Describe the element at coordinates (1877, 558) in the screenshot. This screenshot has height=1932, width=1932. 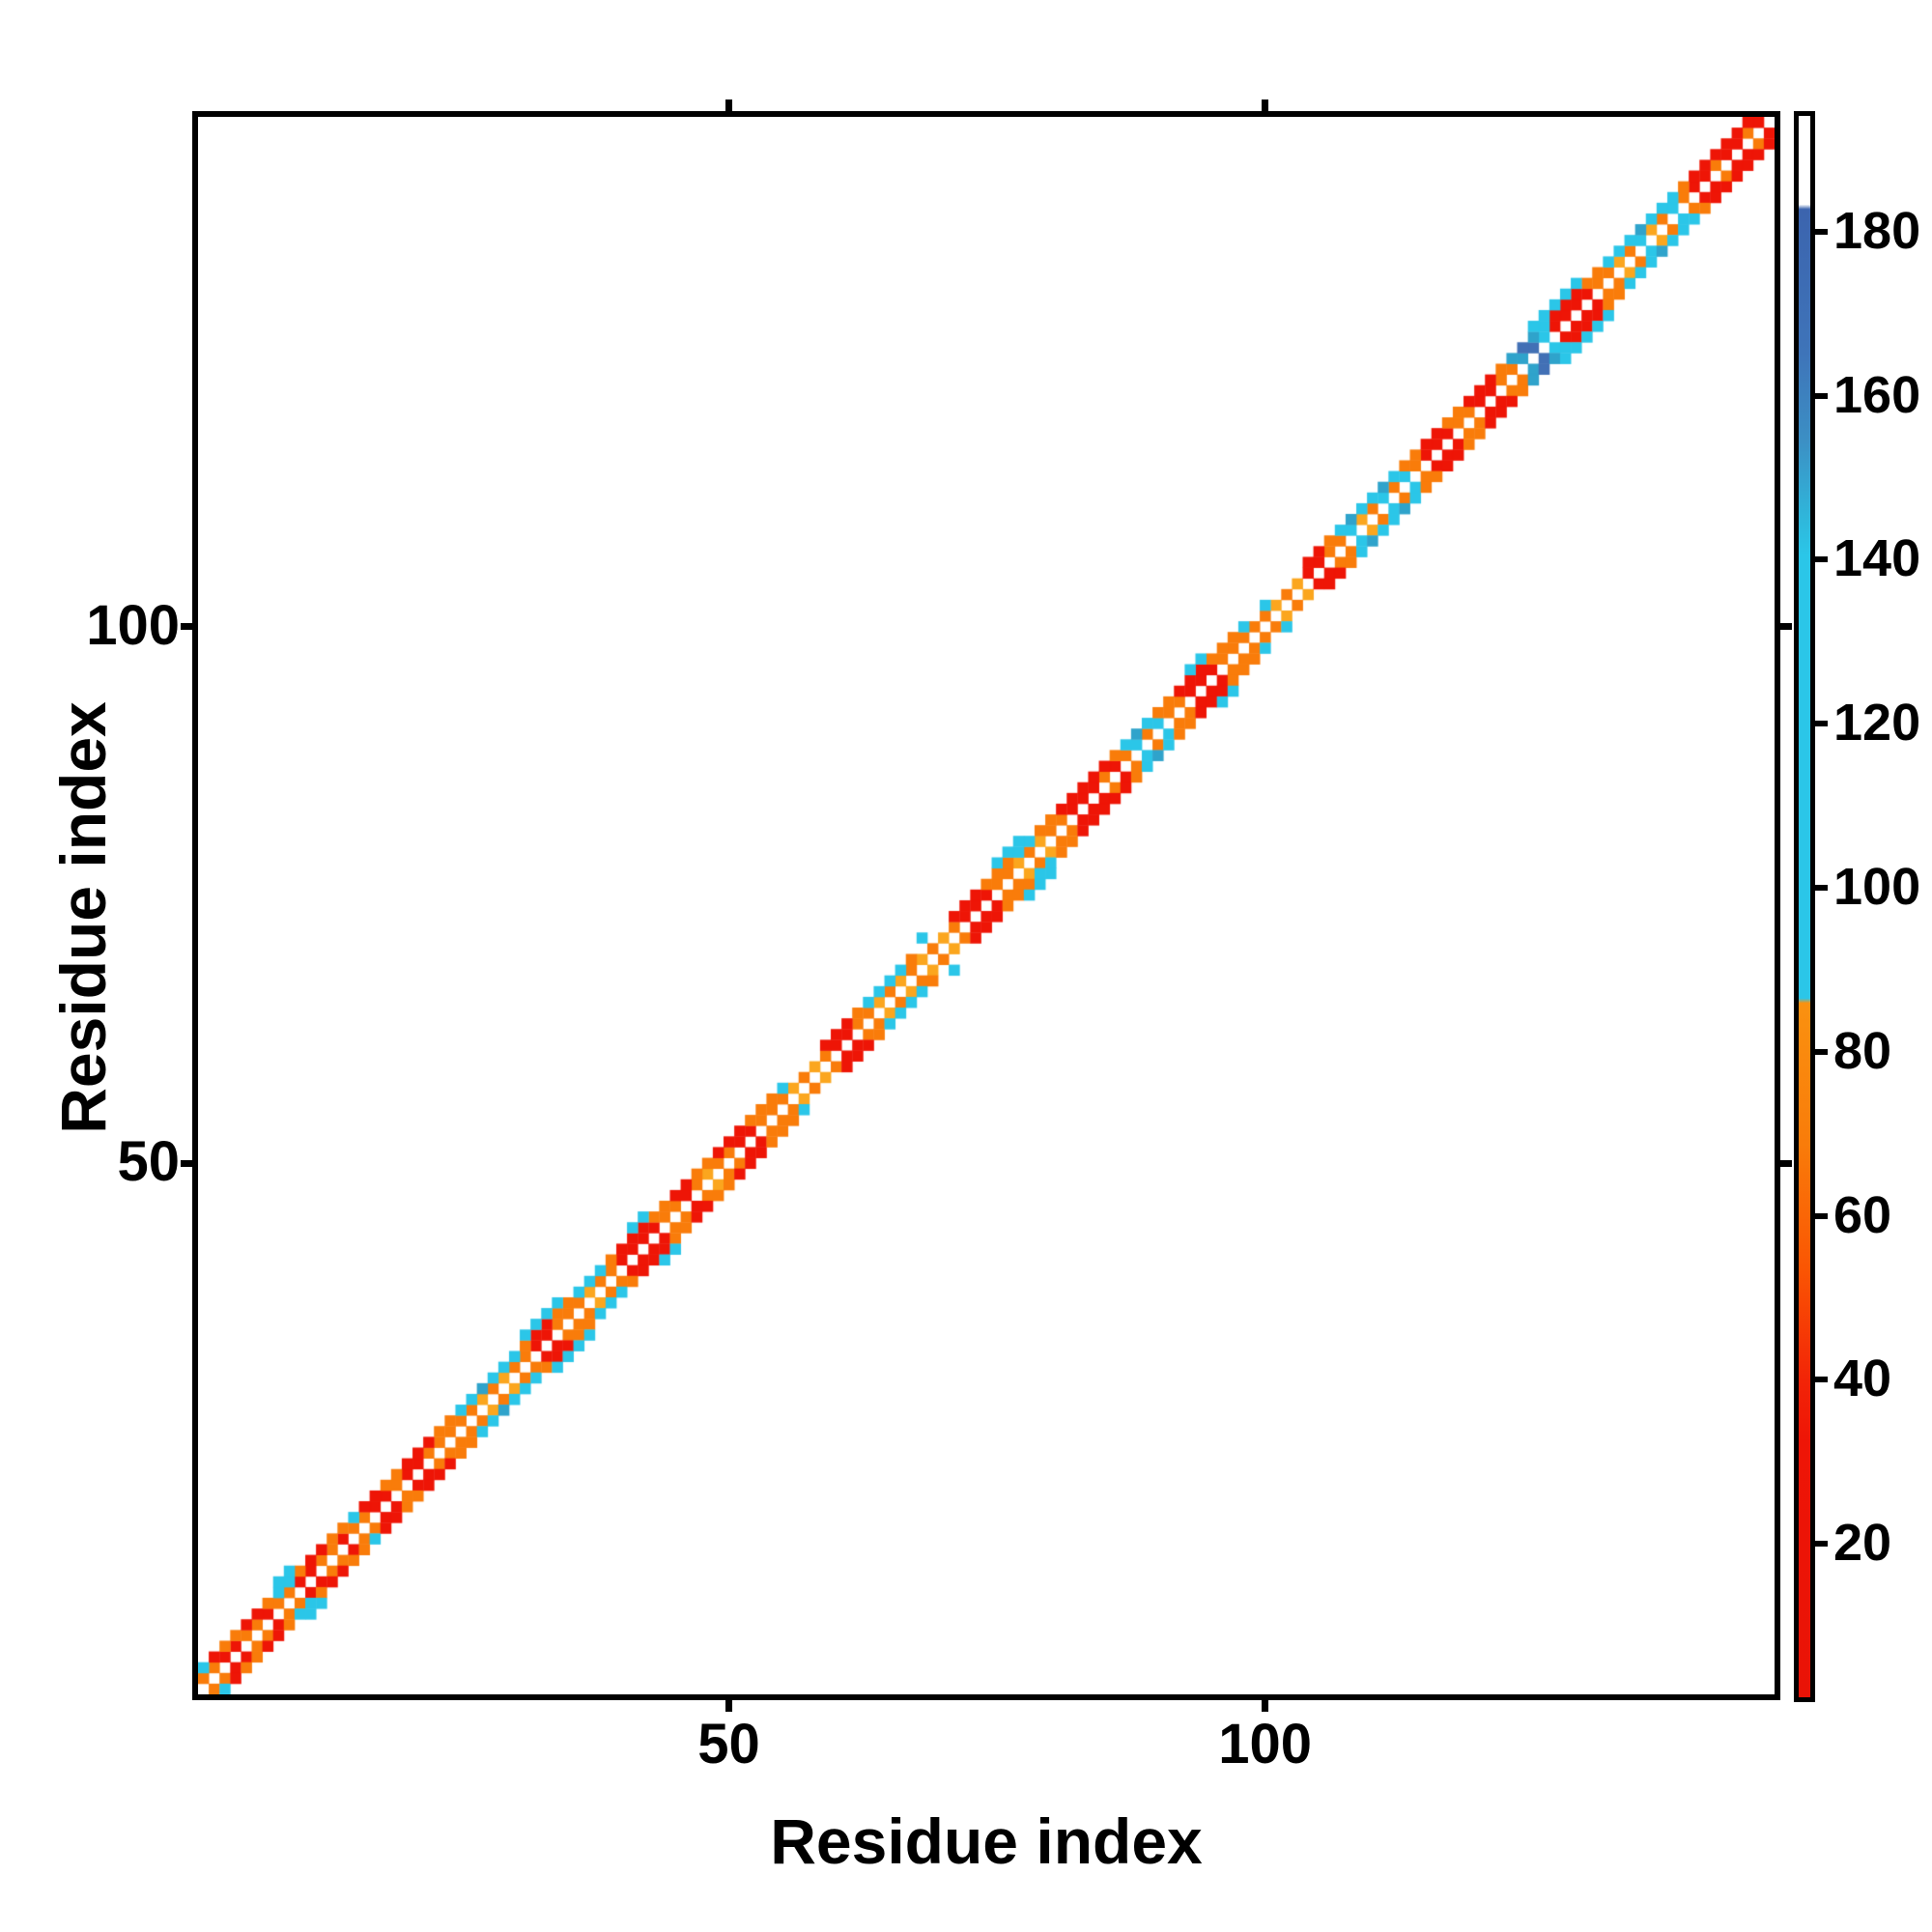
I see `colorbar-tick-label: 140` at that location.